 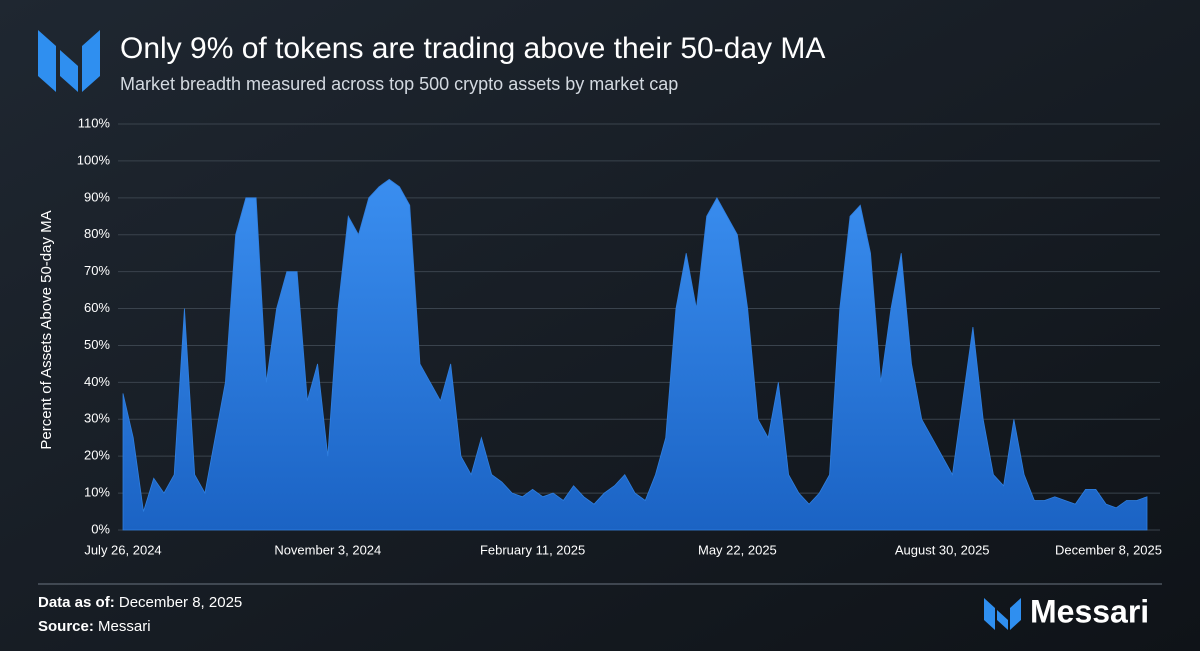 What do you see at coordinates (122, 549) in the screenshot?
I see `x-tick-label: July 26, 2024` at bounding box center [122, 549].